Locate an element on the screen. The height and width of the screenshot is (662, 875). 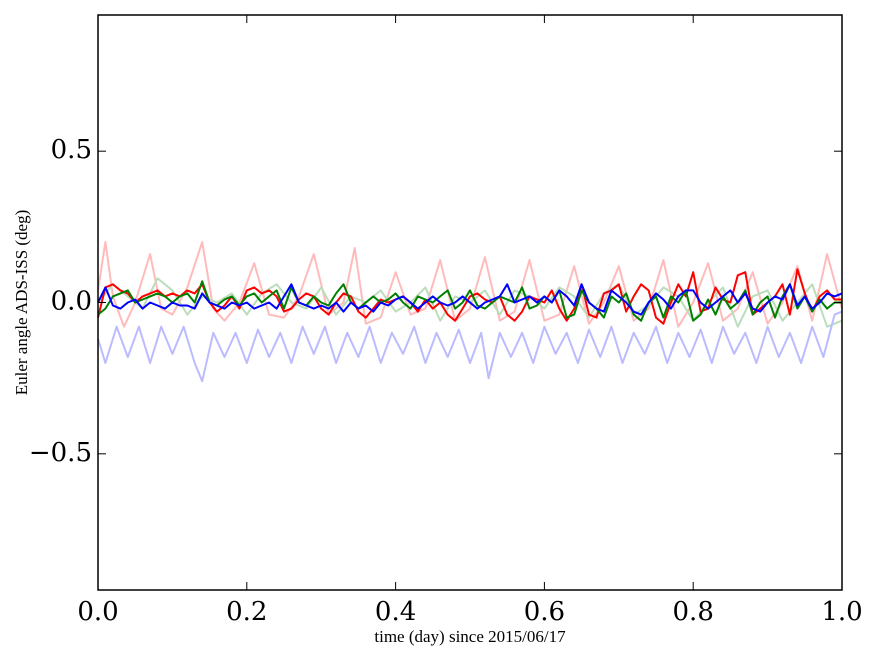
x-tick-label: 0.0 is located at coordinates (97, 612).